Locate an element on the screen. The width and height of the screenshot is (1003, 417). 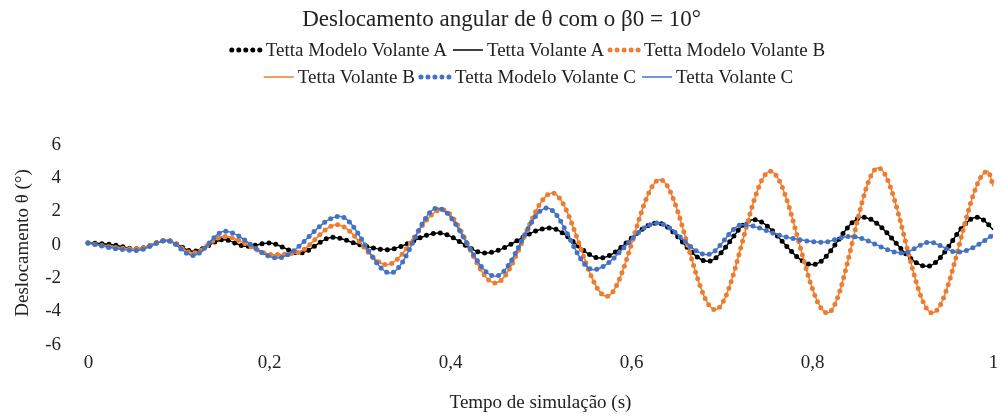
y-tick-label: 0 is located at coordinates (56, 243).